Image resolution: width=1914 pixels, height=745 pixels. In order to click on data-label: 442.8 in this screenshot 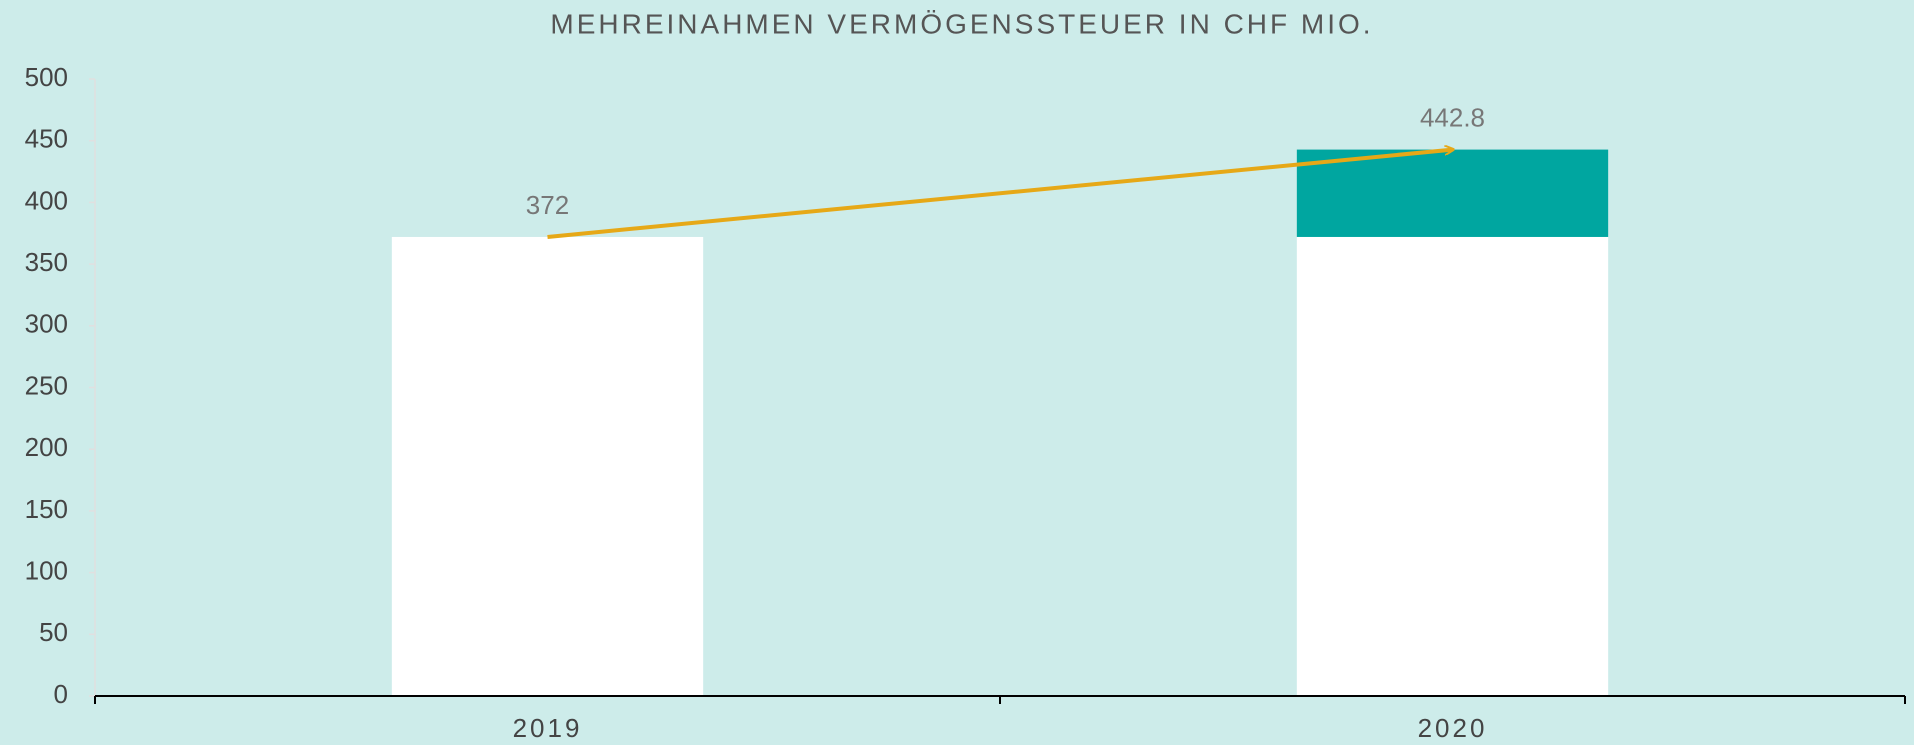, I will do `click(1452, 117)`.